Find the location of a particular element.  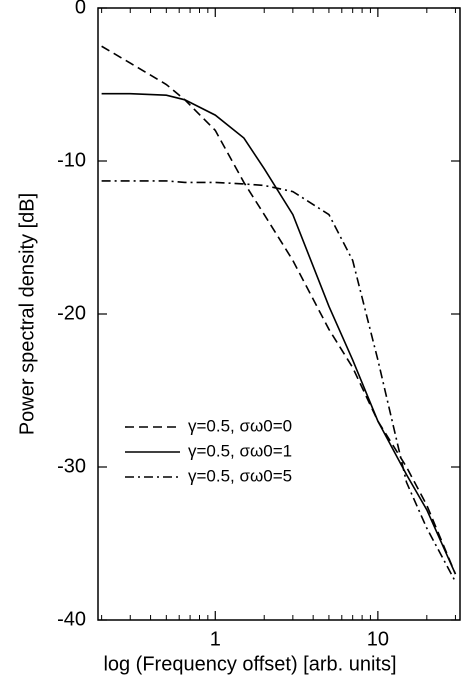

legend-label: γ=0.5, σω0=1 is located at coordinates (240, 450).